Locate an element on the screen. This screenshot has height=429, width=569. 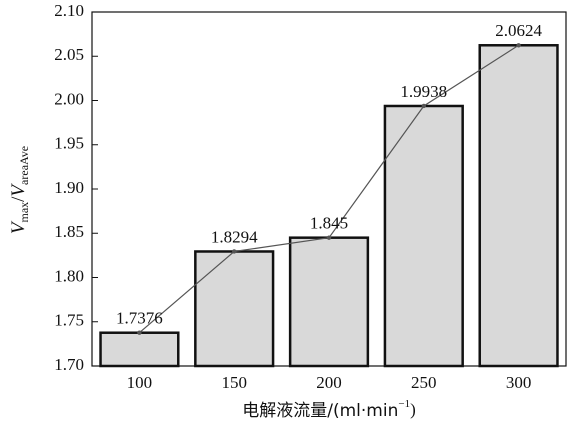
y-tick-label: 2.00 is located at coordinates (69, 98).